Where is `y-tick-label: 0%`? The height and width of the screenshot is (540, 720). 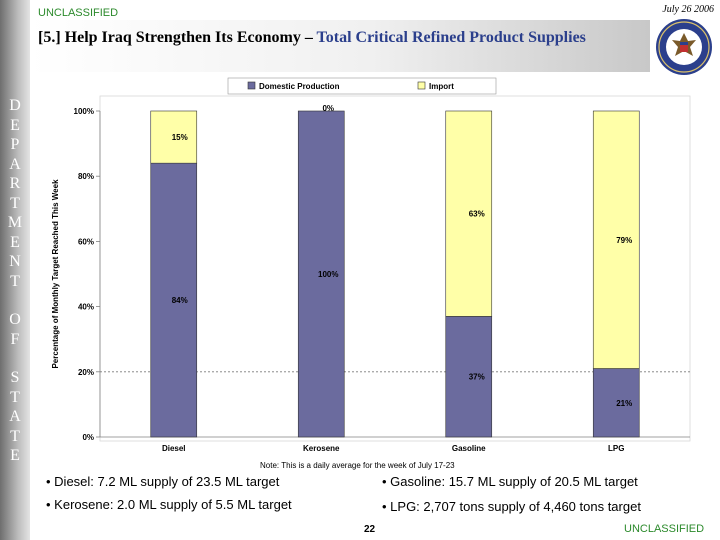
y-tick-label: 0% is located at coordinates (88, 437).